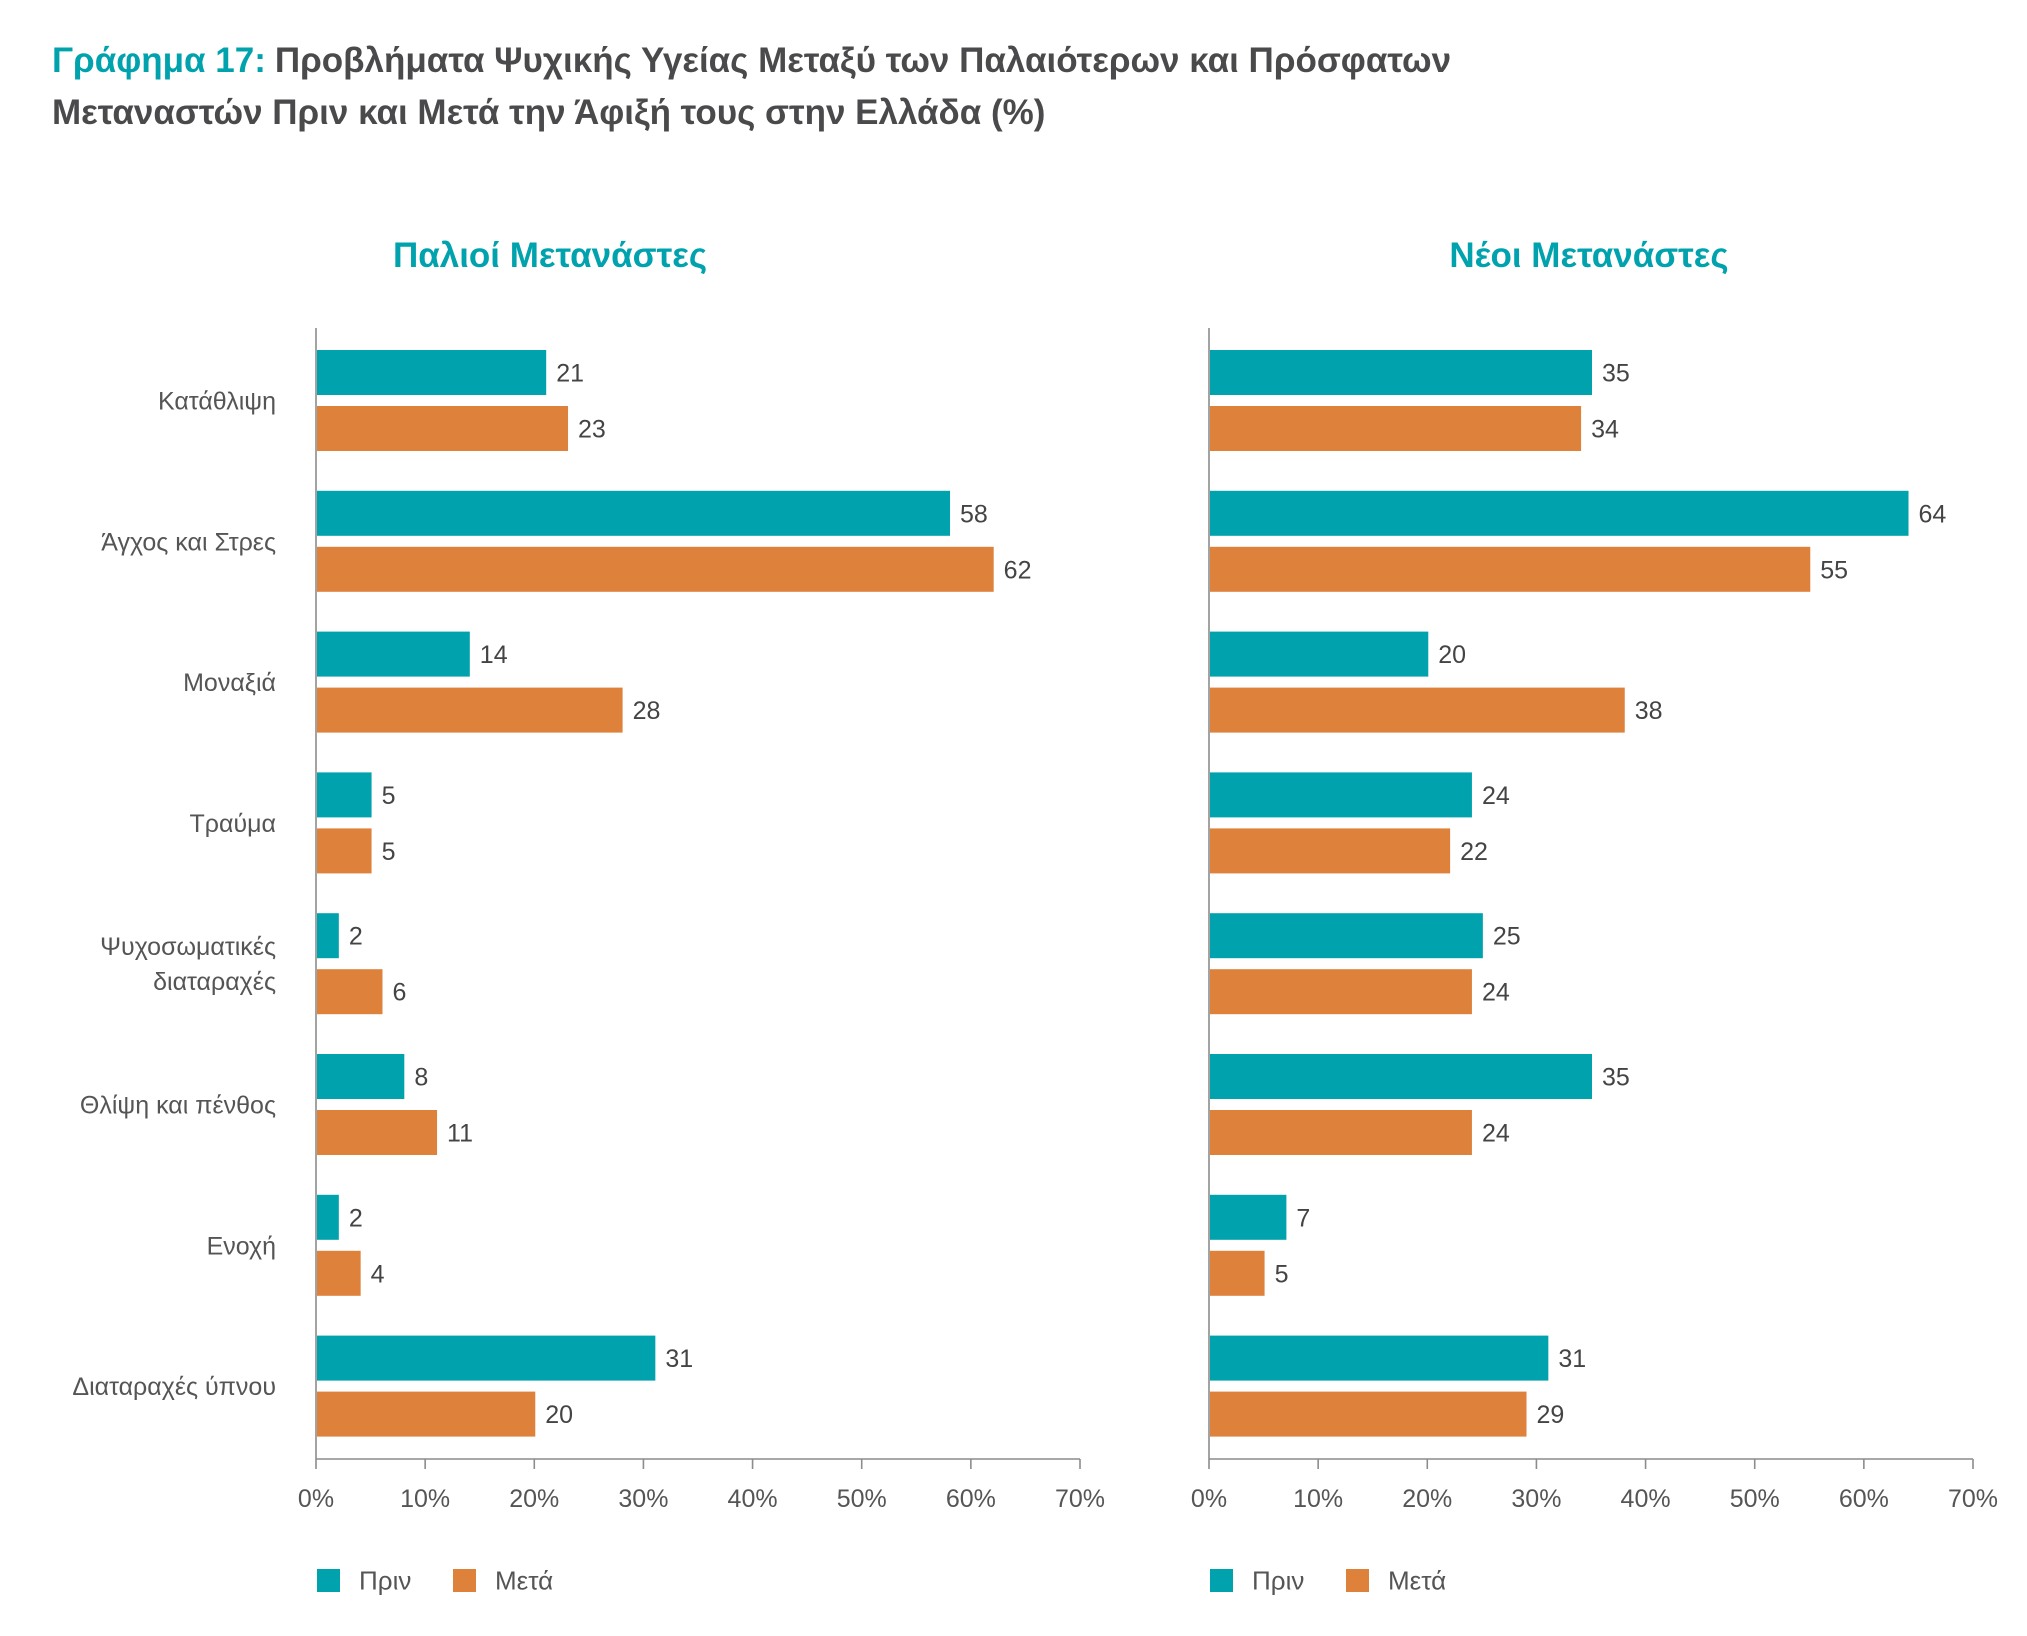  I want to click on bar-group: 64 55, so click(1578, 541).